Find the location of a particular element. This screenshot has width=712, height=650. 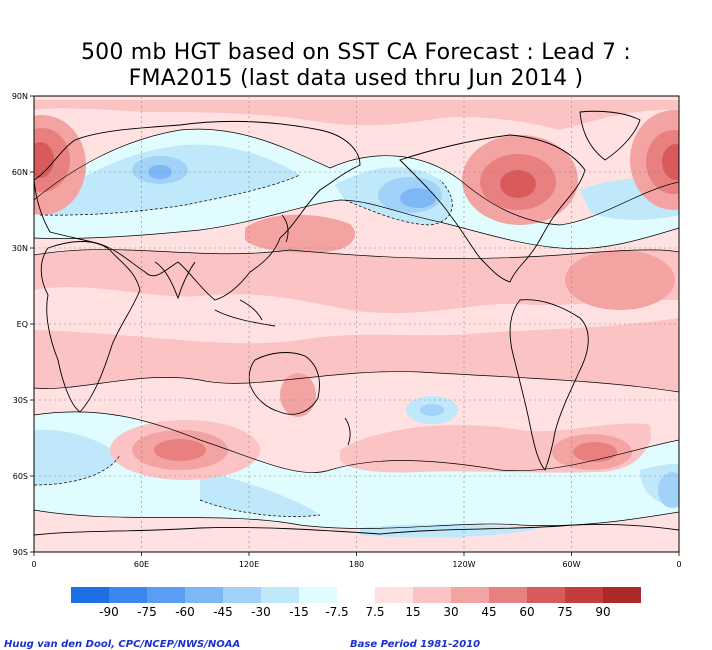

japan-outline is located at coordinates (285, 228).